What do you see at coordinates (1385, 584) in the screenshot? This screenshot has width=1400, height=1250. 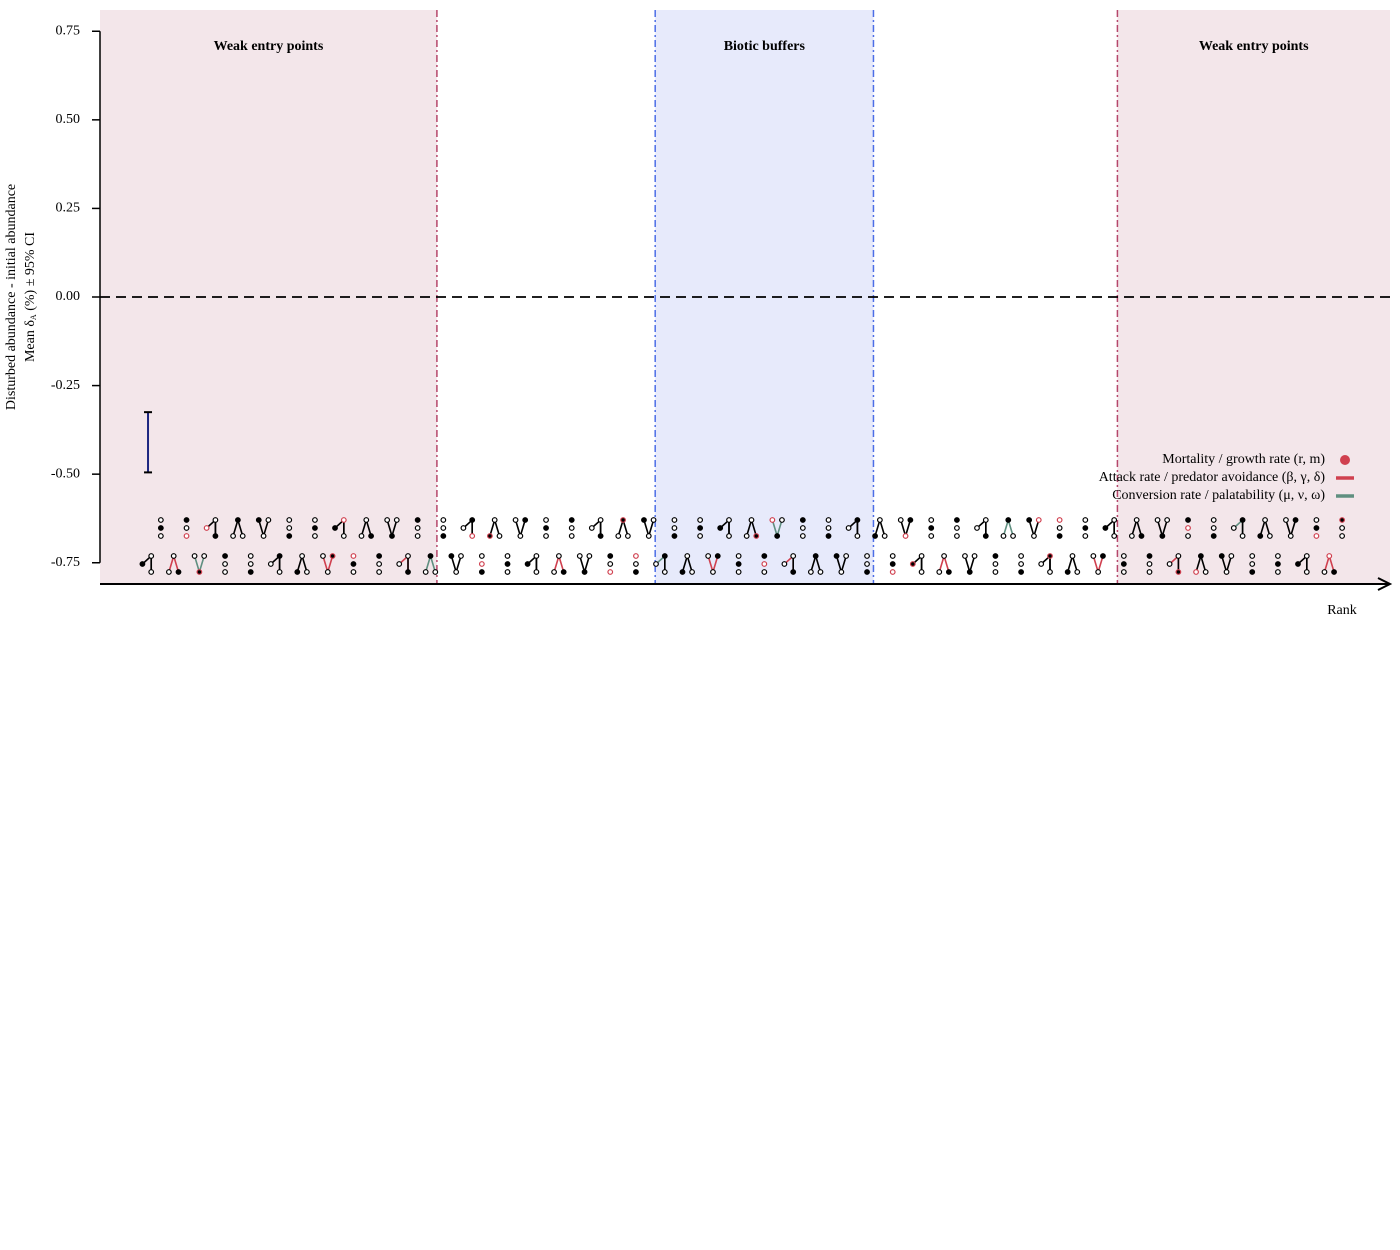 I see `x-axis-arrow` at bounding box center [1385, 584].